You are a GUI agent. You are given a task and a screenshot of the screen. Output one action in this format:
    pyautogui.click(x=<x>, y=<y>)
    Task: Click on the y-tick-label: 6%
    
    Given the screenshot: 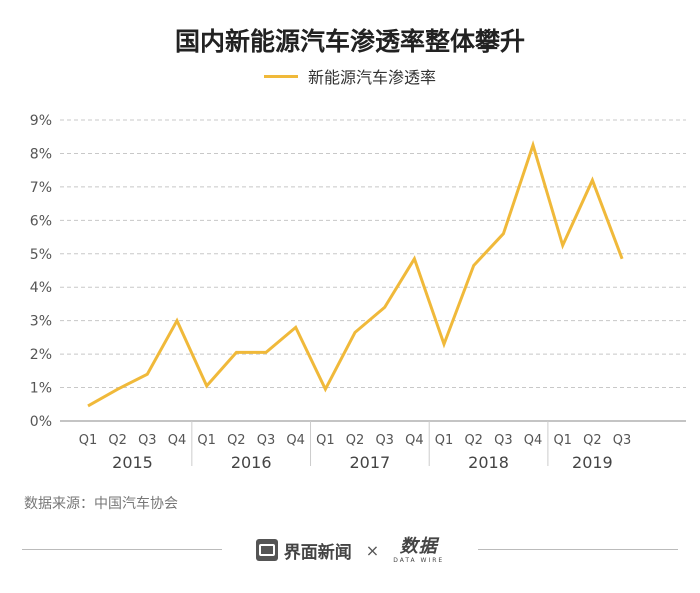 What is the action you would take?
    pyautogui.click(x=41, y=221)
    